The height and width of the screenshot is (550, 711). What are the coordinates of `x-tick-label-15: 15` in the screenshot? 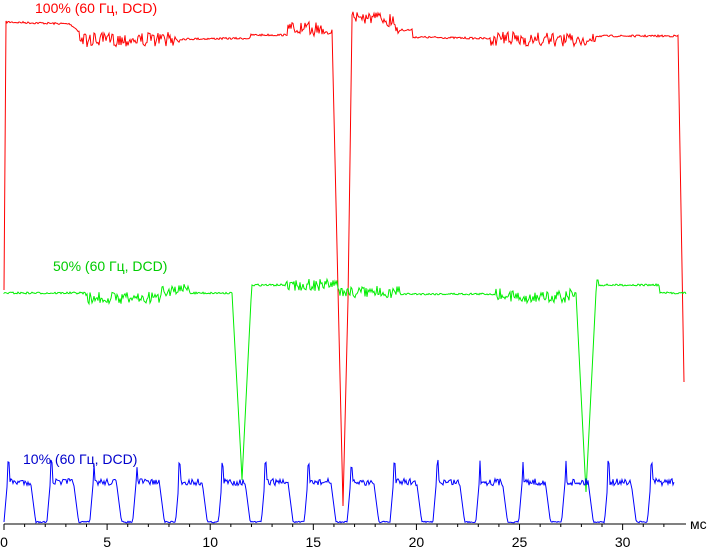 It's located at (314, 542).